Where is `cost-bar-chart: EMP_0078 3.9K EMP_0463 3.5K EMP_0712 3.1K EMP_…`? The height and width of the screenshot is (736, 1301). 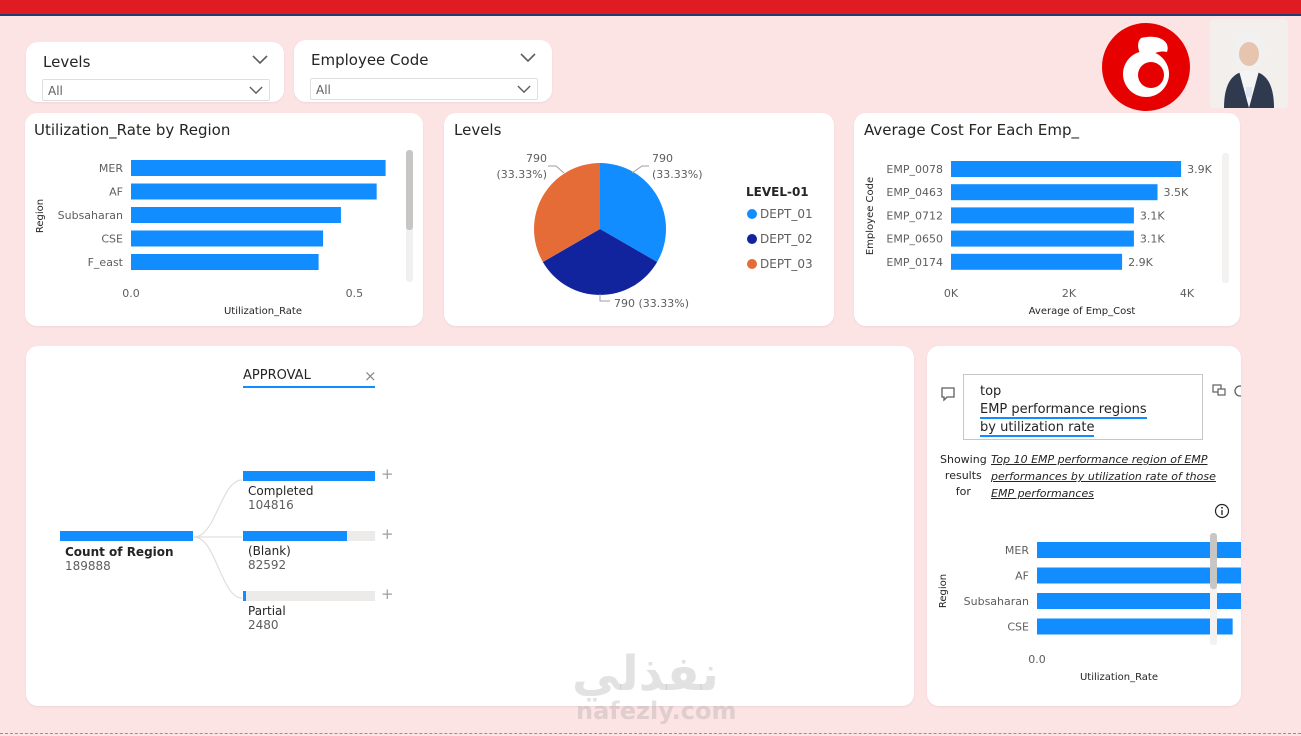
cost-bar-chart: EMP_0078 3.9K EMP_0463 3.5K EMP_0712 3.1K EMP_… is located at coordinates (1039, 239).